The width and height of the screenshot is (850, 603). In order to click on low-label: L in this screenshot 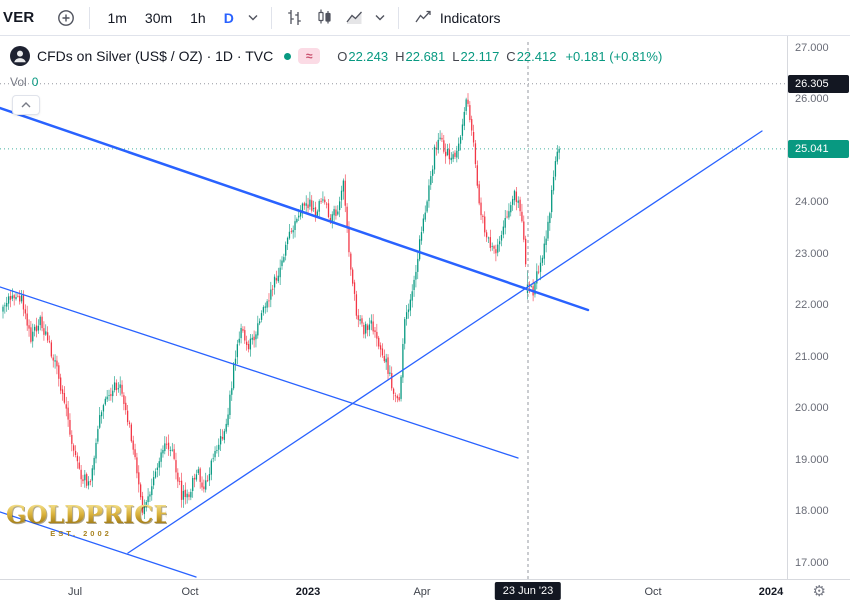, I will do `click(456, 56)`.